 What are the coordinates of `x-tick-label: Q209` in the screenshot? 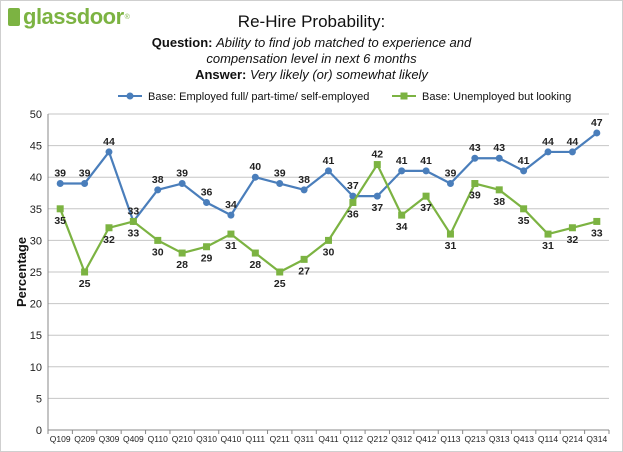 It's located at (84, 439).